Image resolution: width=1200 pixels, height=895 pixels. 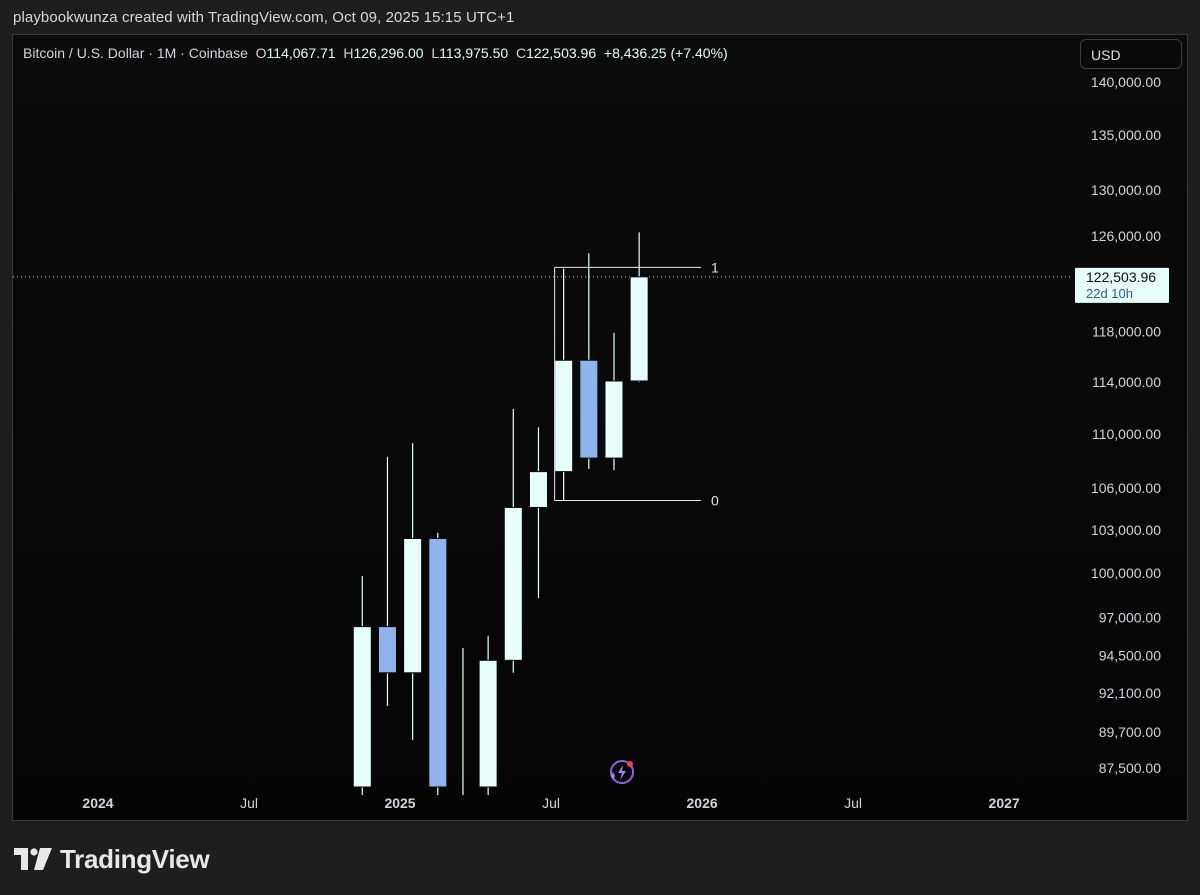 I want to click on sparkle-shape, so click(x=613, y=776).